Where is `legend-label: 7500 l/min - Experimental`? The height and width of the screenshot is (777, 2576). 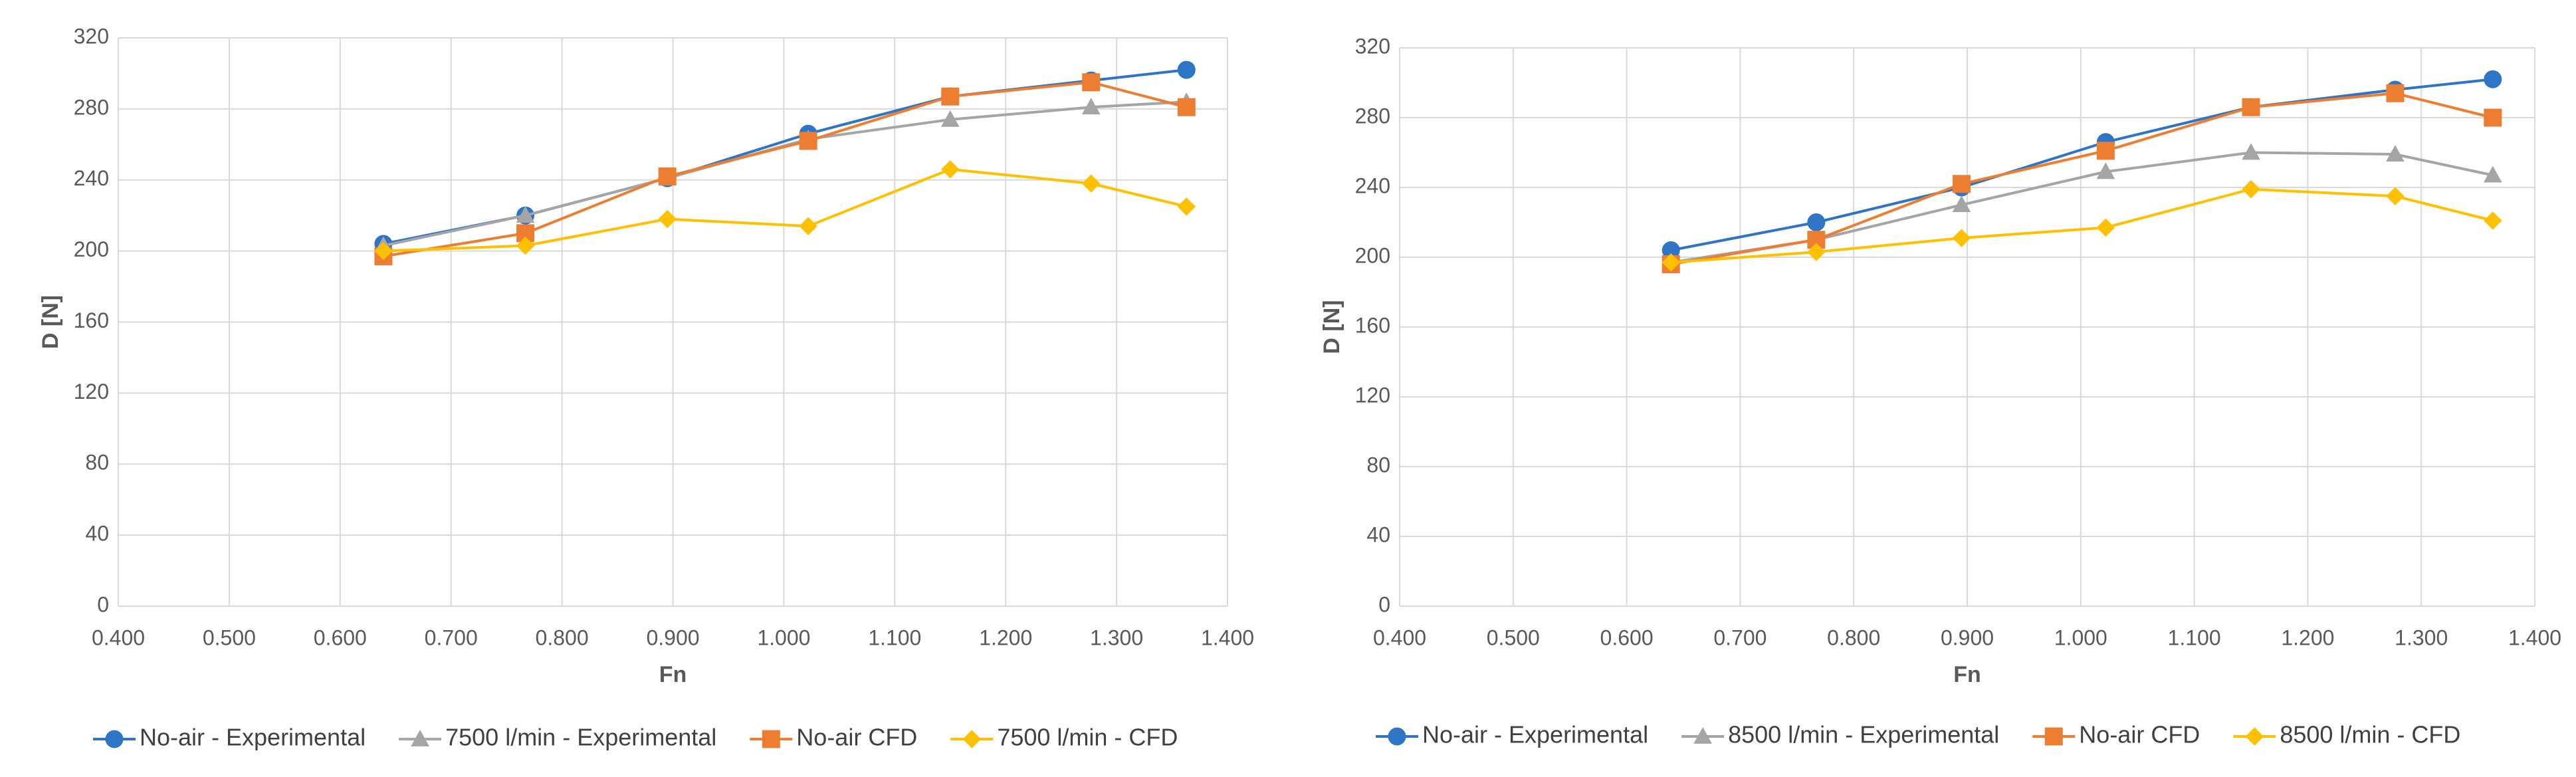 legend-label: 7500 l/min - Experimental is located at coordinates (580, 737).